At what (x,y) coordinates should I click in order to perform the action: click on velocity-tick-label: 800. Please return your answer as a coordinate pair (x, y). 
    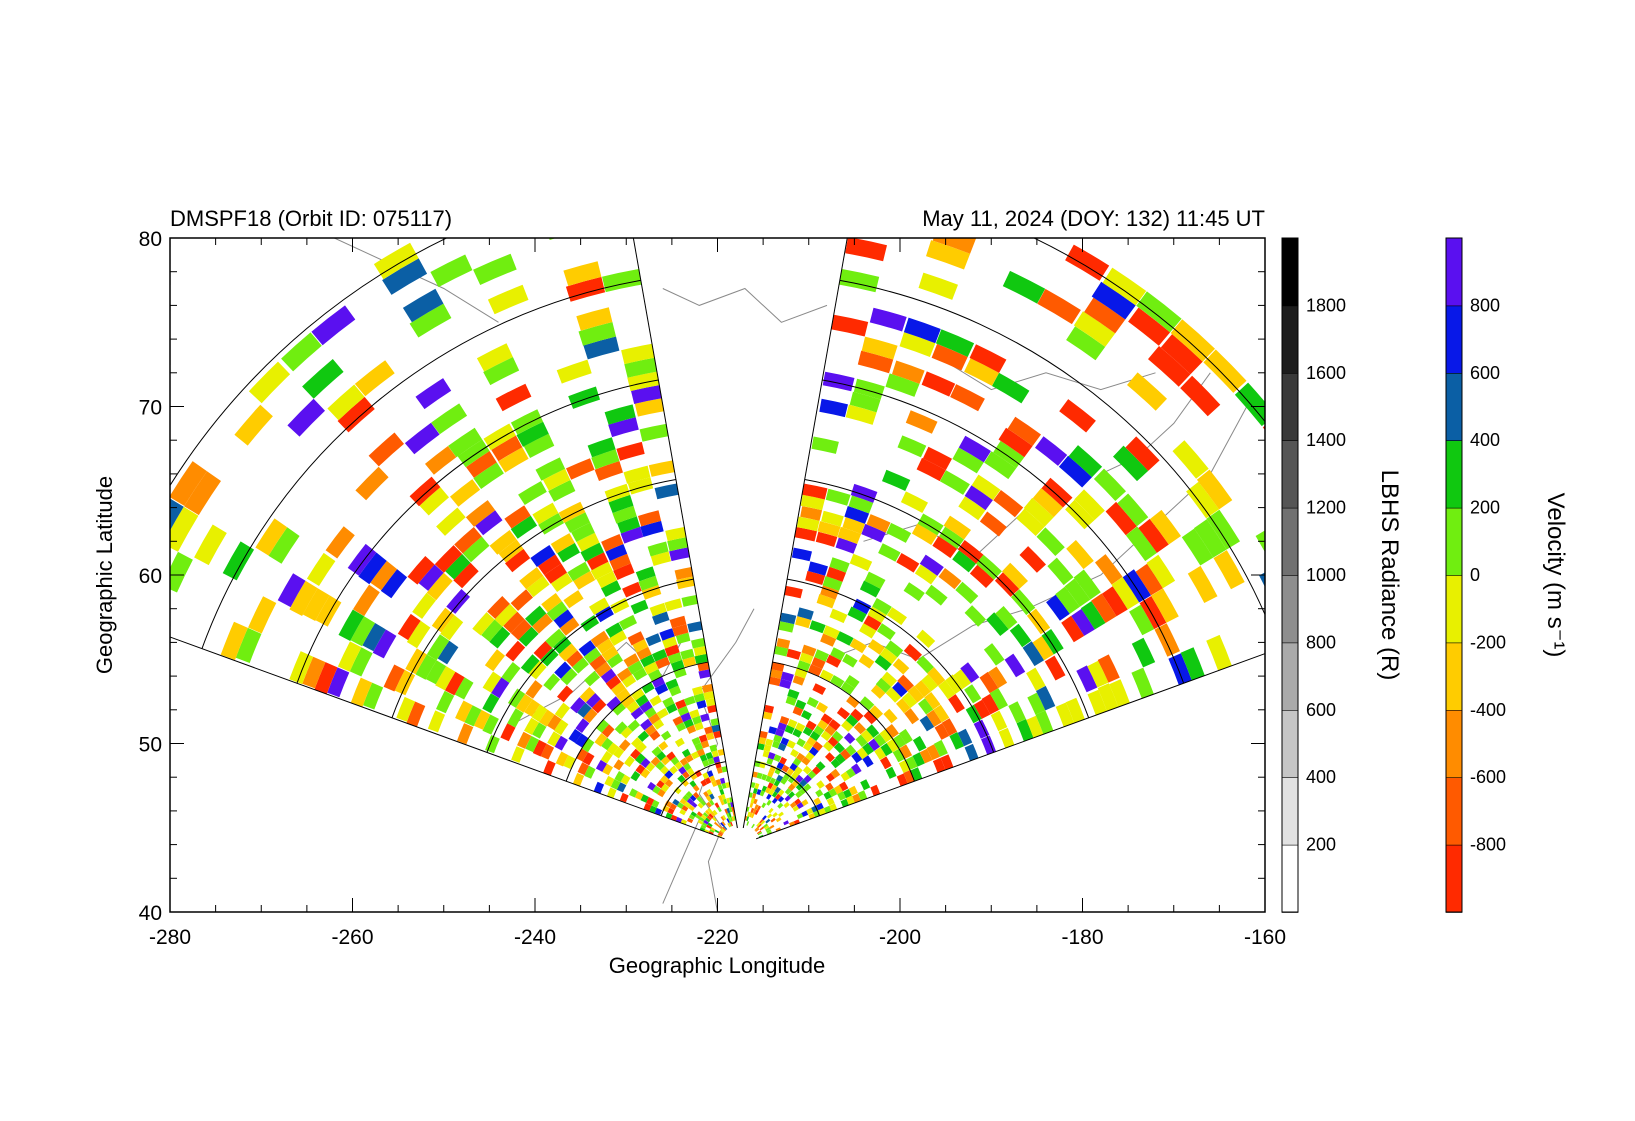
    Looking at the image, I should click on (1485, 305).